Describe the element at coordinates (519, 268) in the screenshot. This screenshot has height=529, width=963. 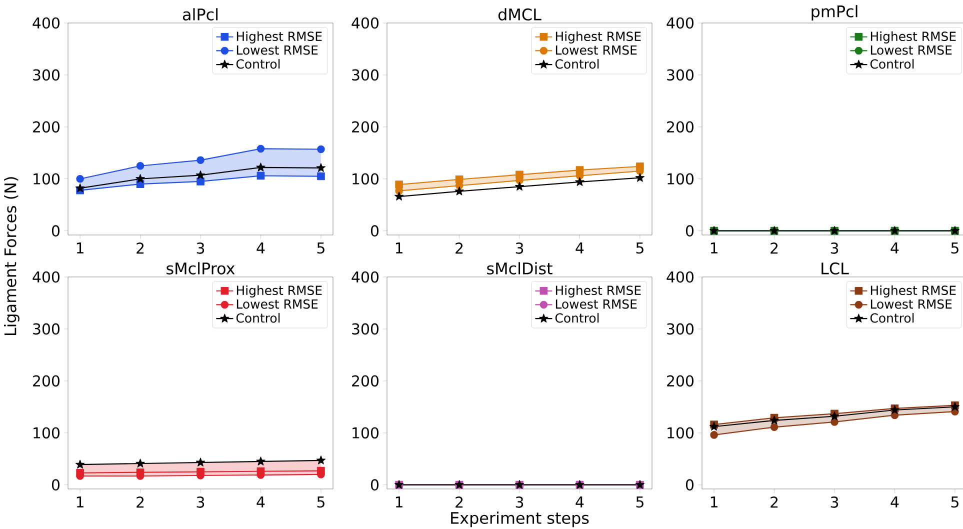
I see `chart-title: sMclDist` at that location.